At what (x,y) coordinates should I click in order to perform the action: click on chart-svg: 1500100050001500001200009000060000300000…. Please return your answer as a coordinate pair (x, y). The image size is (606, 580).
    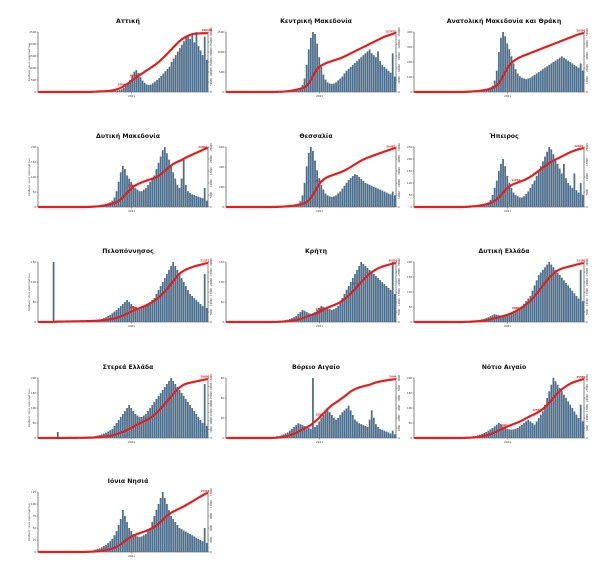
    Looking at the image, I should click on (316, 65).